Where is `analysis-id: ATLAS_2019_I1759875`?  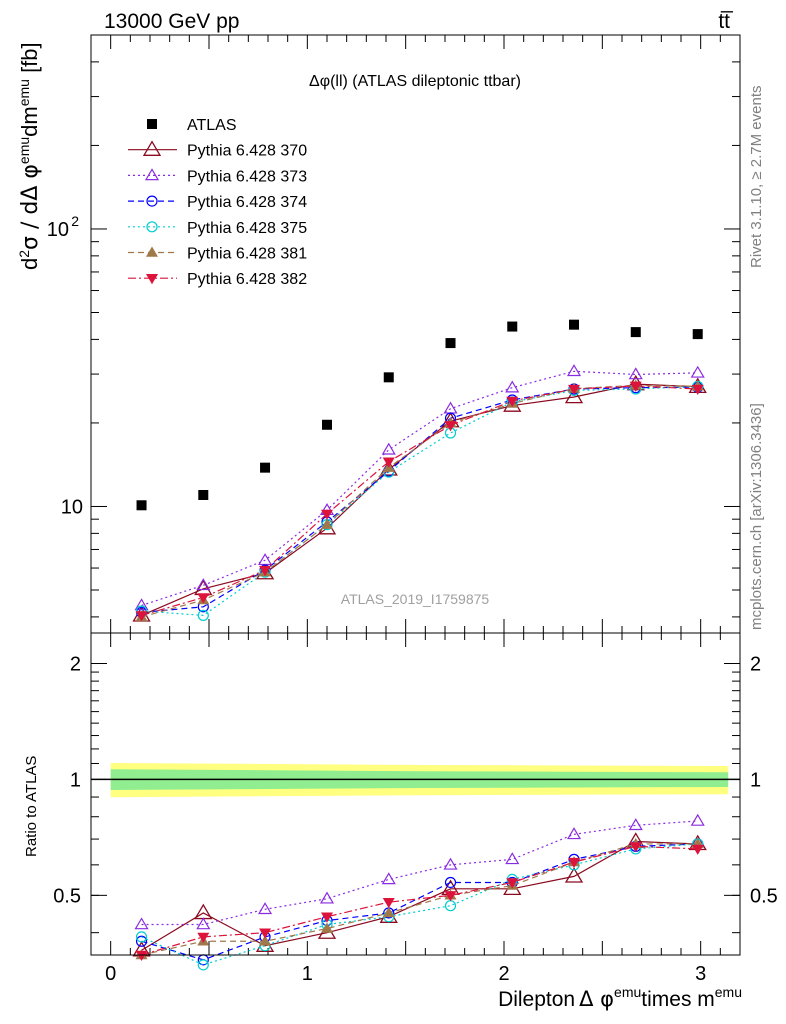
analysis-id: ATLAS_2019_I1759875 is located at coordinates (415, 599).